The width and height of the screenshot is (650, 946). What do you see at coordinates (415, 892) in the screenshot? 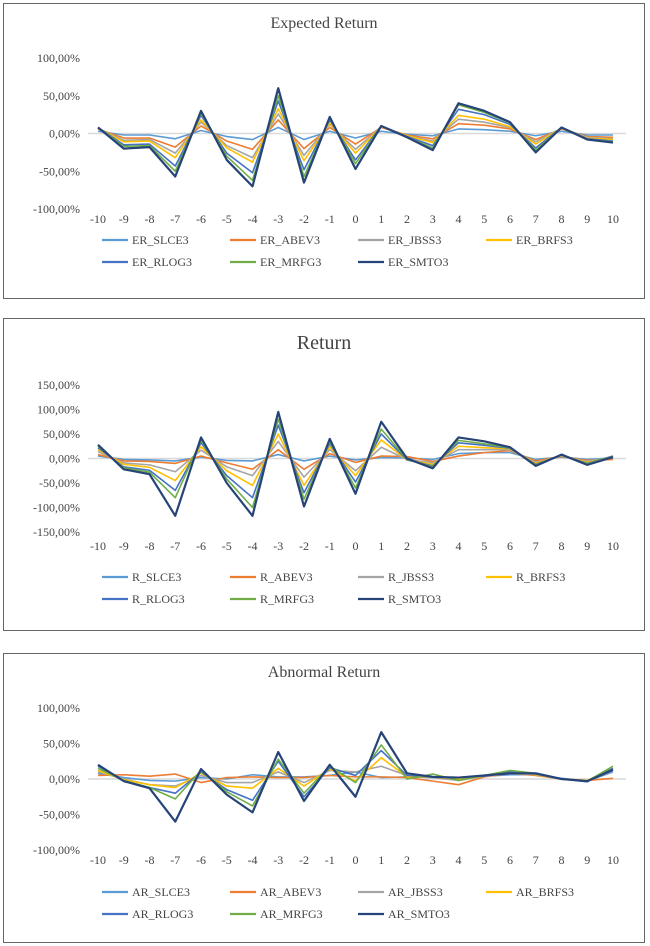
I see `legend-label: AR_JBSS3` at bounding box center [415, 892].